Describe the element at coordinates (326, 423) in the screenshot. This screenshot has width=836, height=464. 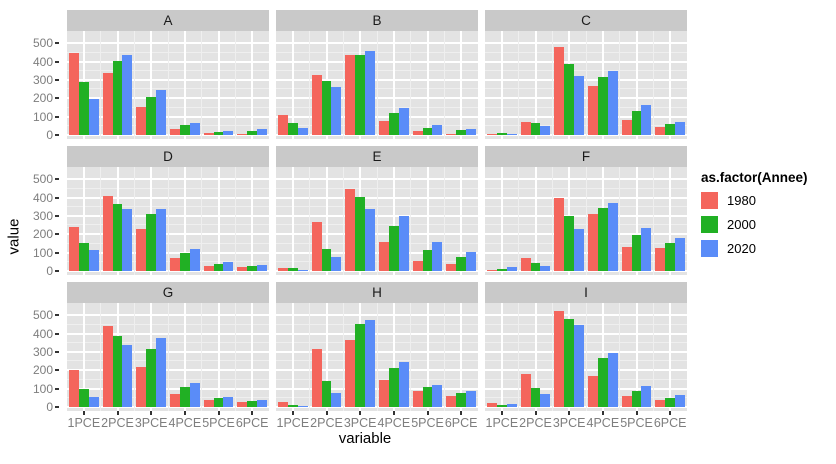
I see `x-tick-label: 2PCE` at that location.